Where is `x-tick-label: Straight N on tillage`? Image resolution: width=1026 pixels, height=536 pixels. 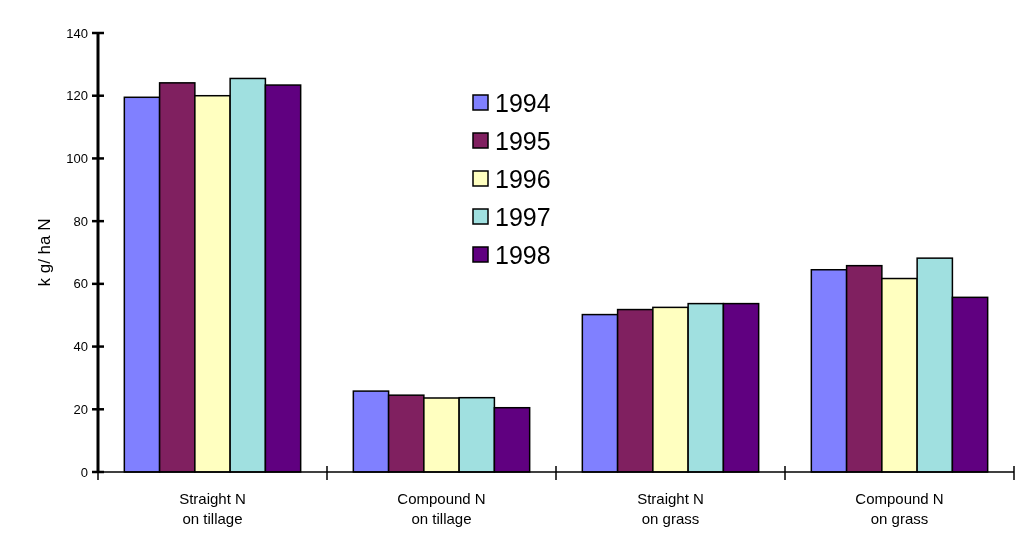
x-tick-label: Straight N on tillage is located at coordinates (212, 508).